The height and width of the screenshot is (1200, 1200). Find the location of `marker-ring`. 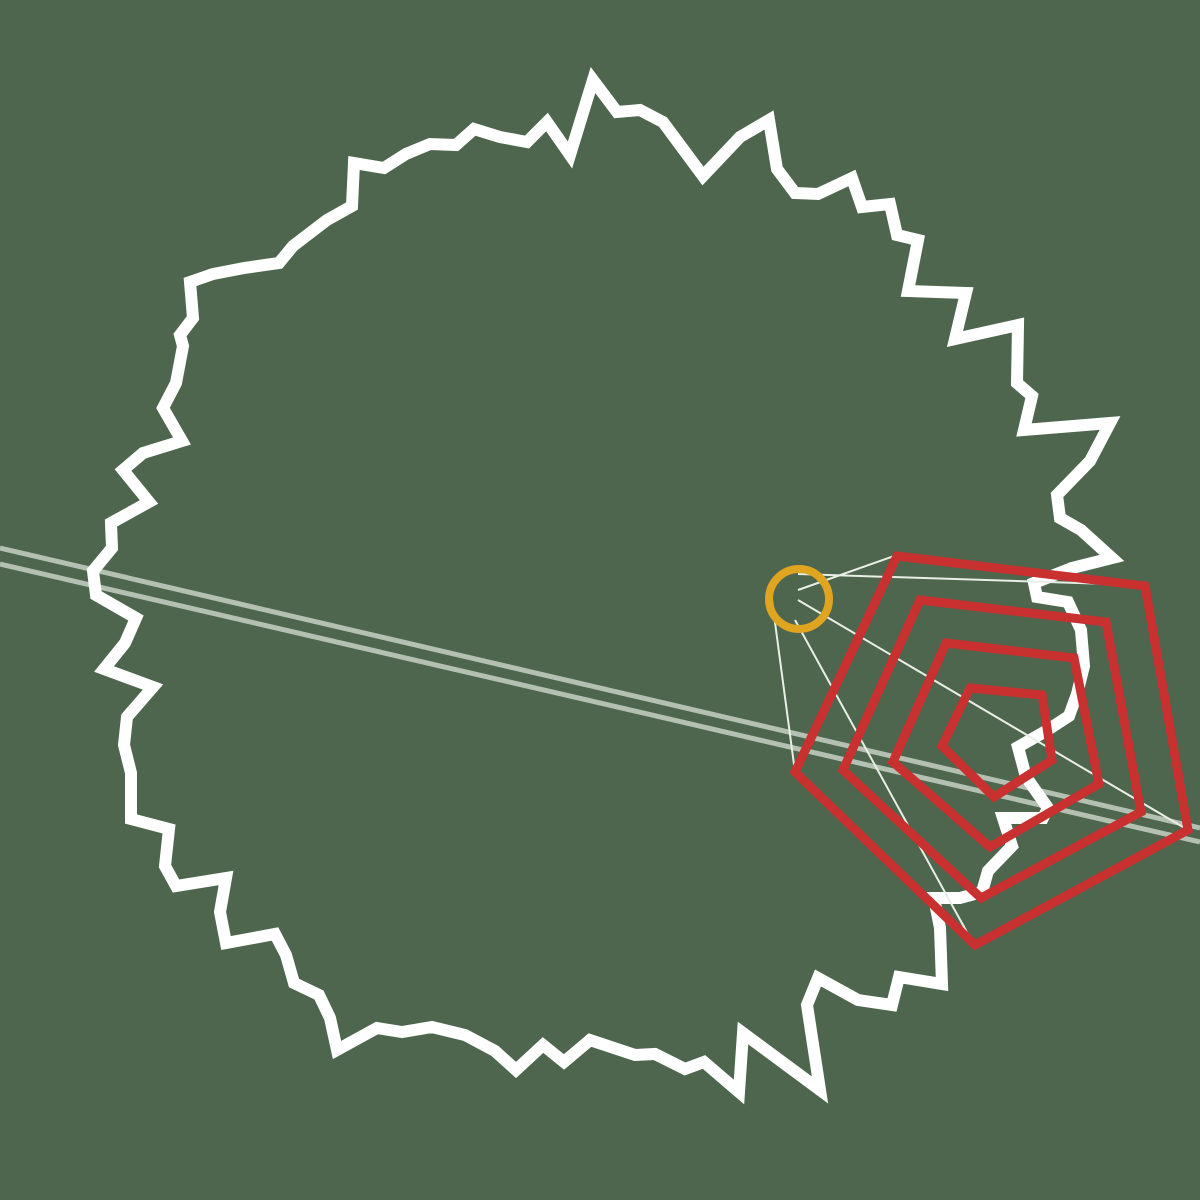

marker-ring is located at coordinates (799, 599).